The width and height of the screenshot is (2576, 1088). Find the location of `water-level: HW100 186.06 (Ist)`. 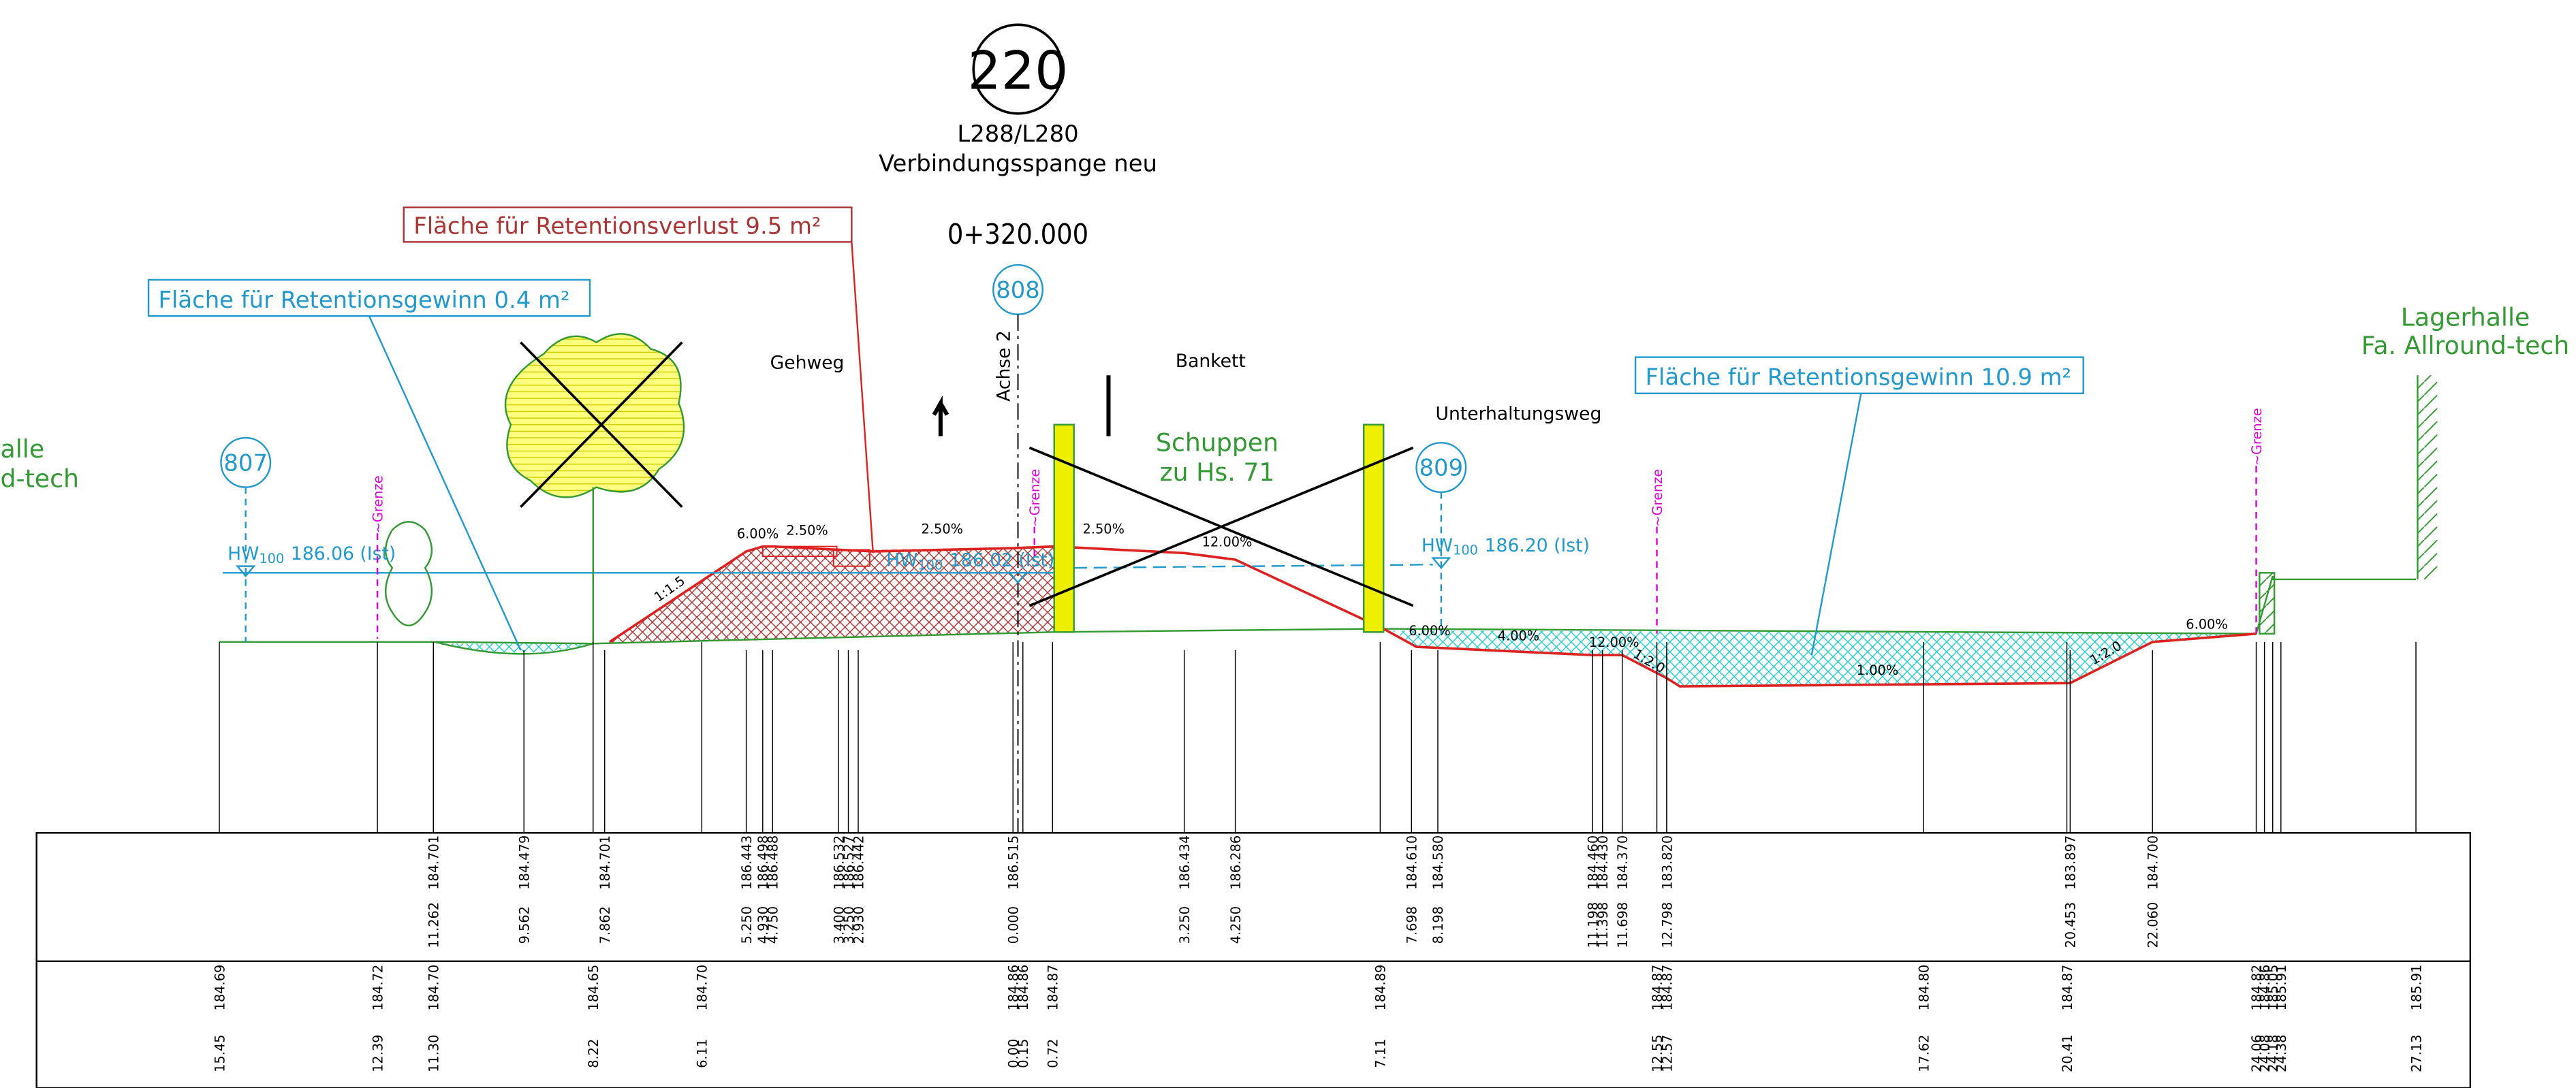

water-level: HW100 186.06 (Ist) is located at coordinates (311, 554).